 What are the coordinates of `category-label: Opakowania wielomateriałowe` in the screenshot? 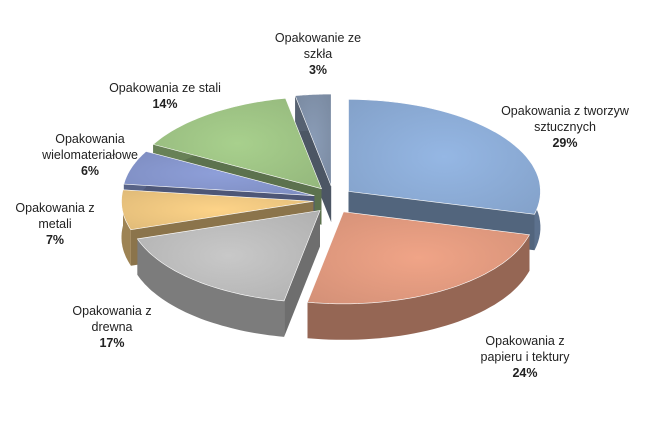 It's located at (90, 147).